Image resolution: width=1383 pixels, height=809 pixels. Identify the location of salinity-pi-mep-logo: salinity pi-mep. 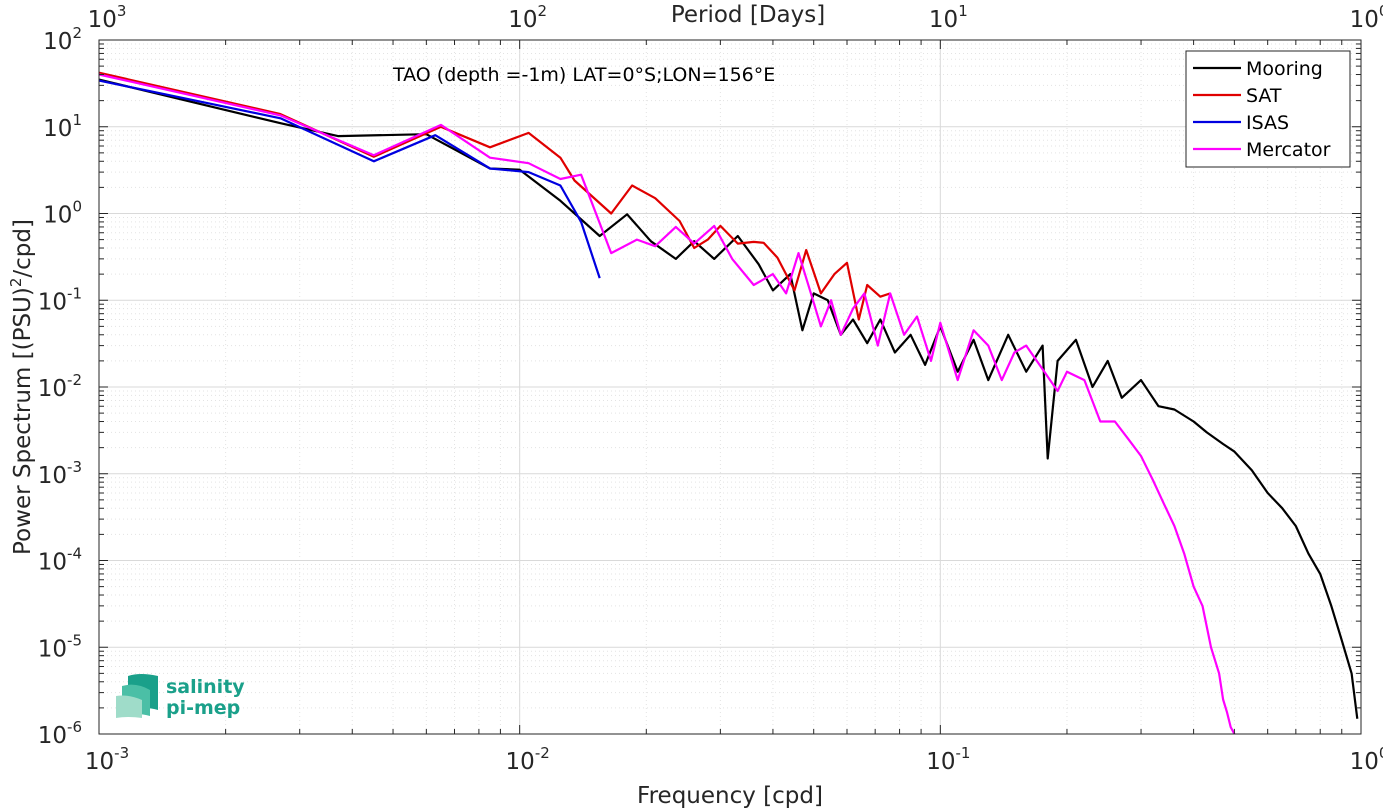
(180, 696).